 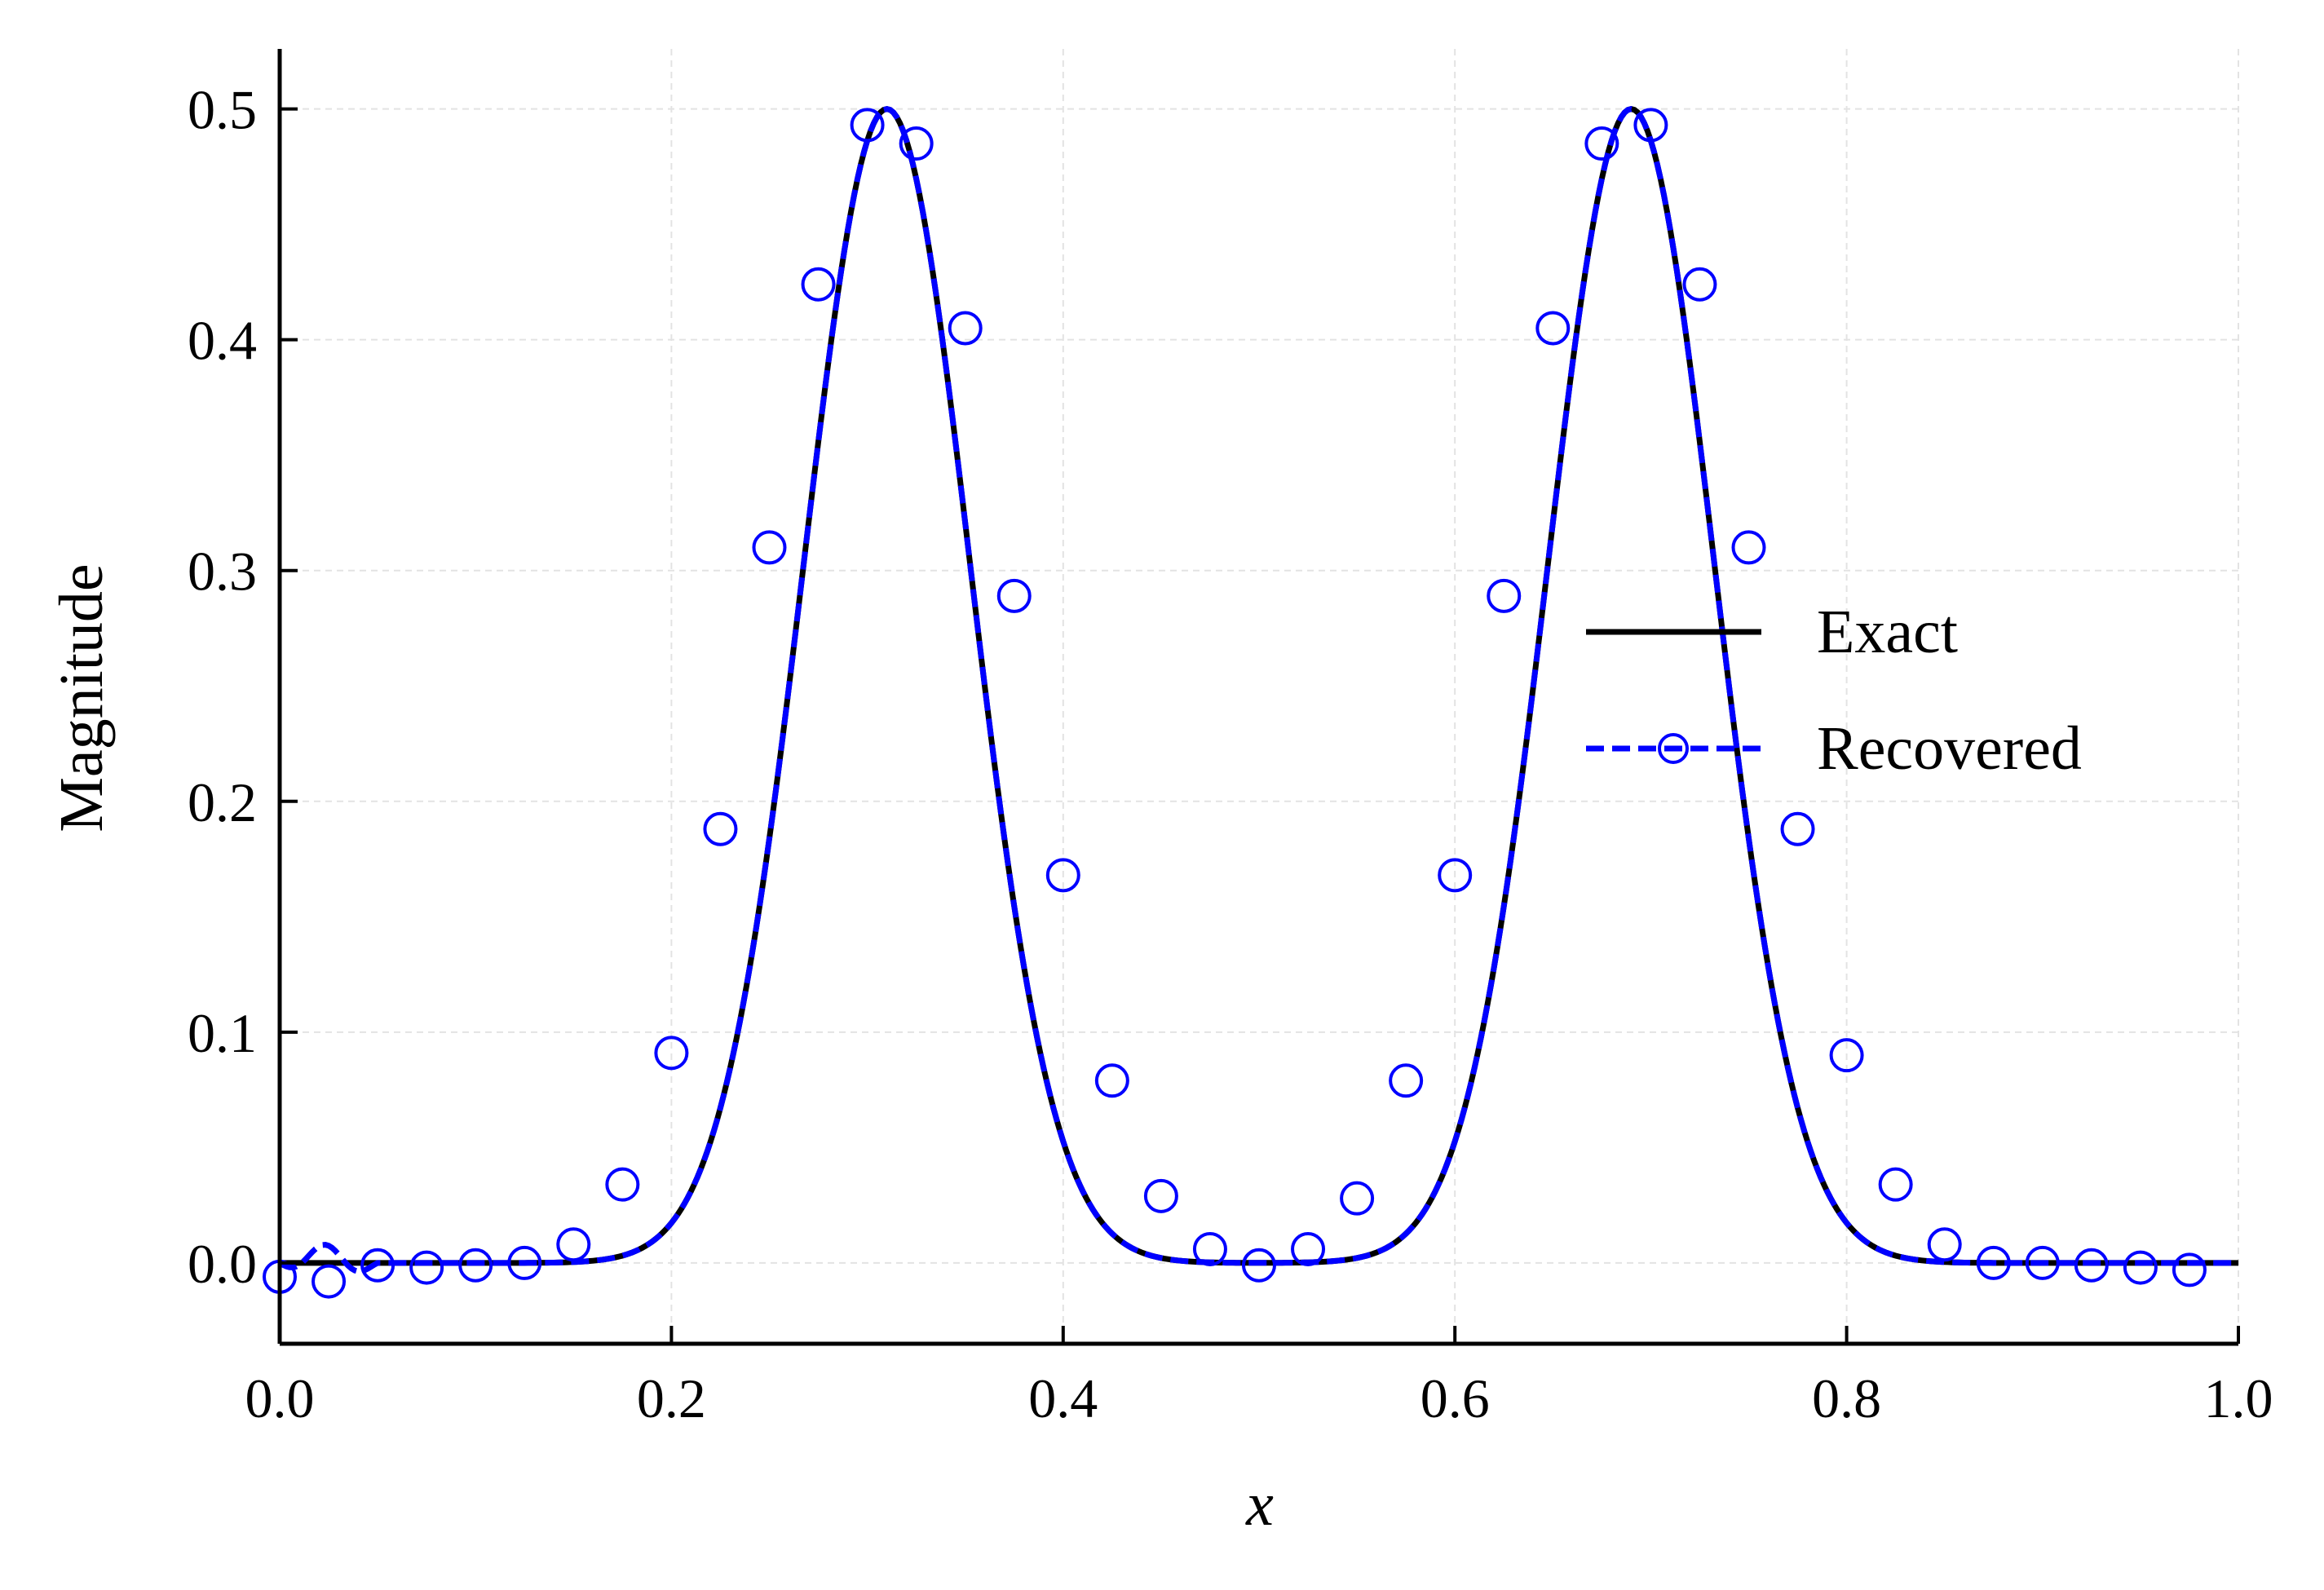 What do you see at coordinates (1455, 1398) in the screenshot?
I see `x-tick-label: 0.6` at bounding box center [1455, 1398].